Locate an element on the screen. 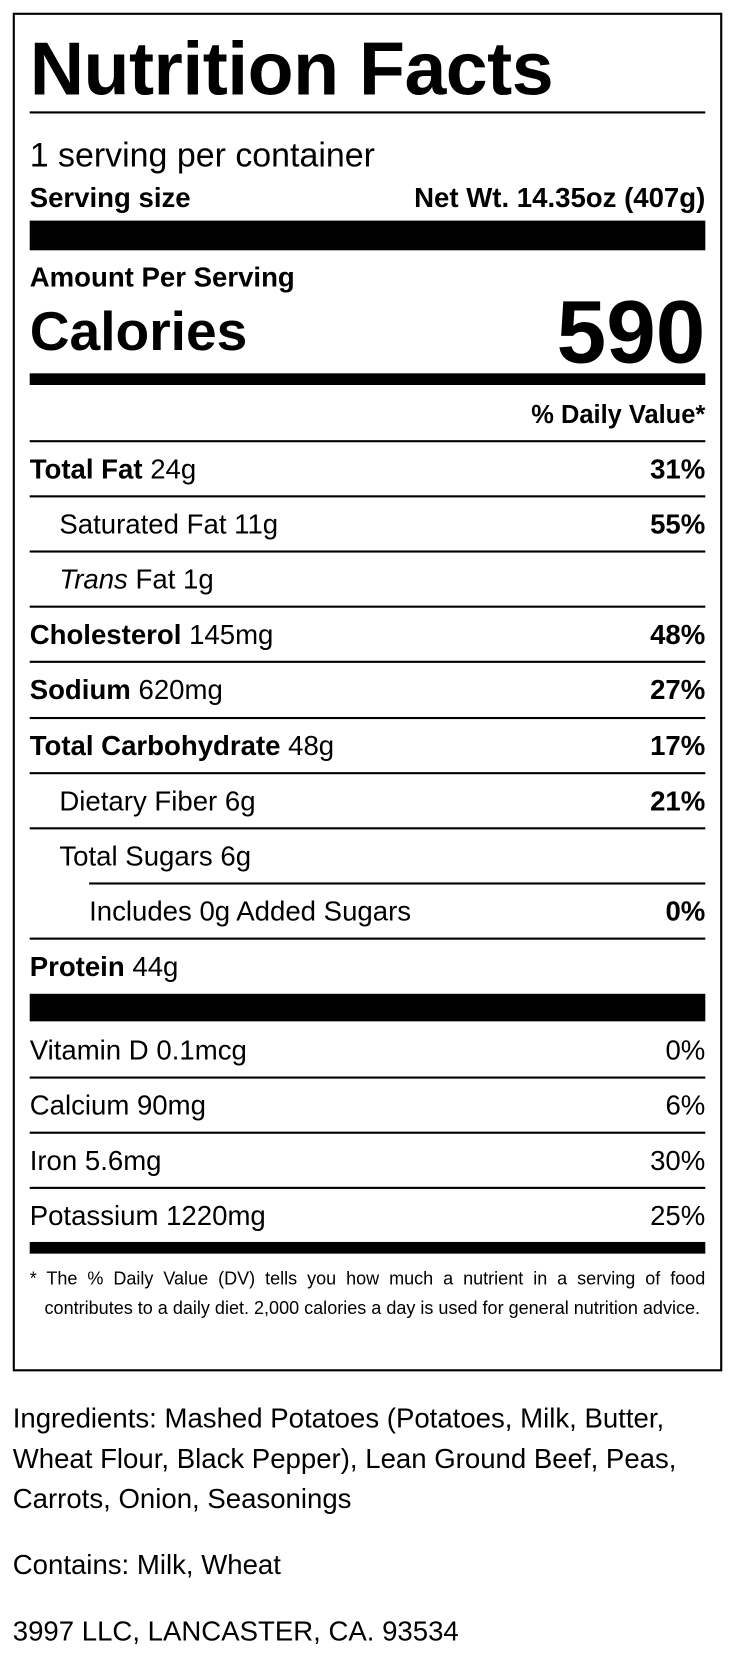 The width and height of the screenshot is (735, 1665). nutrient-row-total-fat: Total Fat 24g 31% is located at coordinates (368, 468).